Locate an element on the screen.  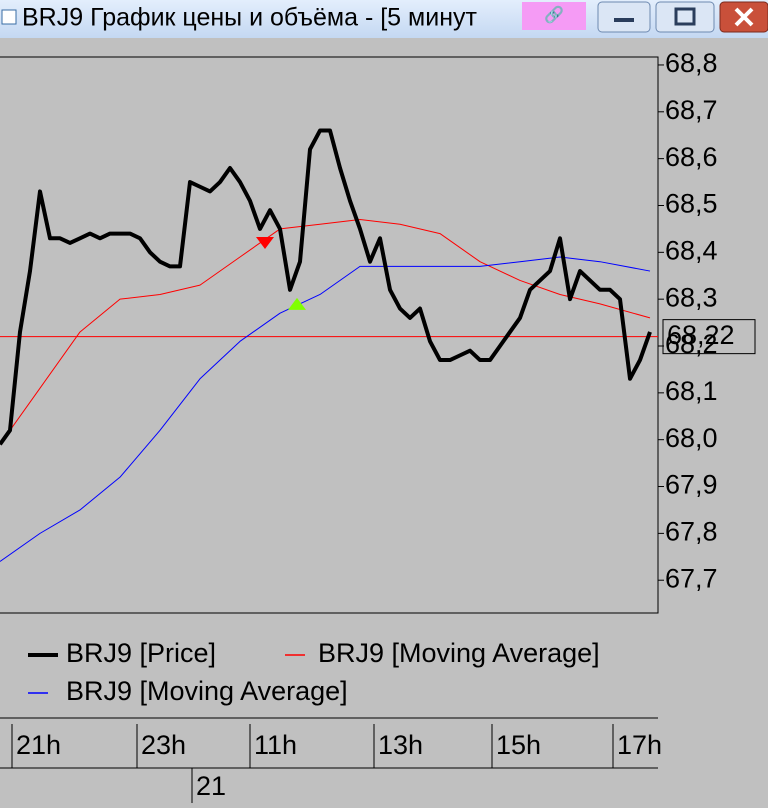
x-tick-label: 13h is located at coordinates (400, 745).